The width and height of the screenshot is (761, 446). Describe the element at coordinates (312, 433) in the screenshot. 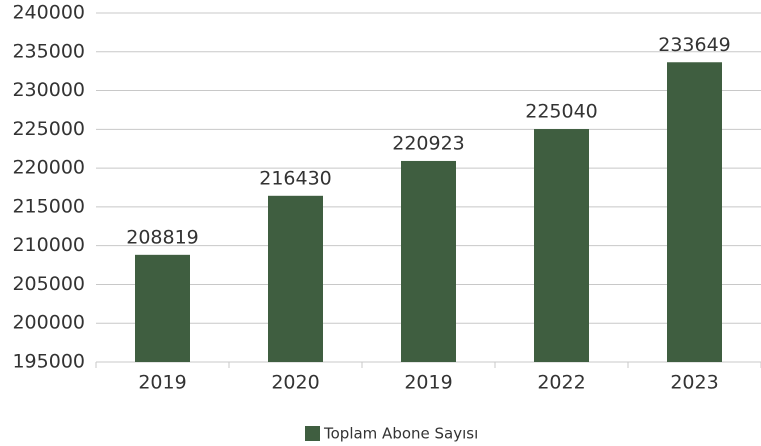

I see `legend-swatch` at that location.